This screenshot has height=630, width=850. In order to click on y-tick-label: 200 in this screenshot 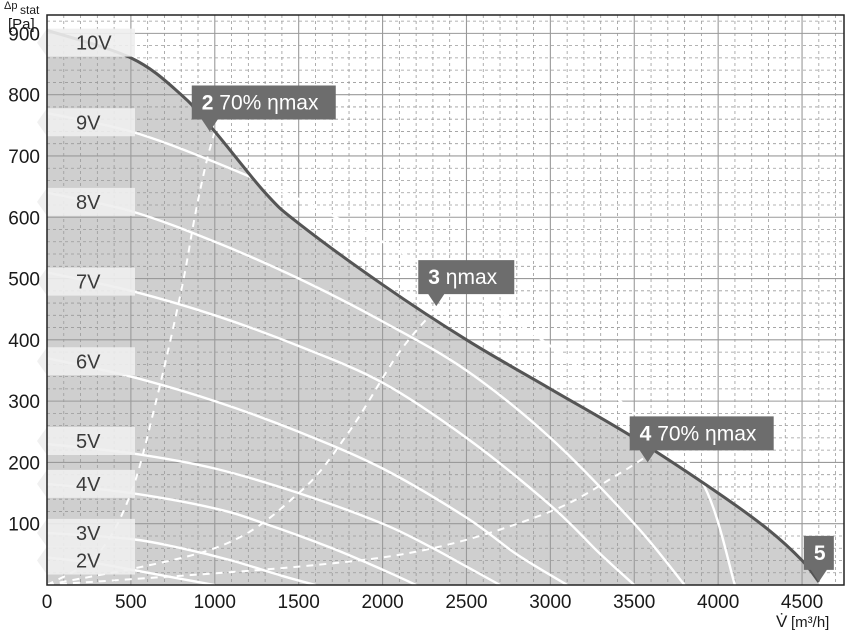, I will do `click(24, 463)`.